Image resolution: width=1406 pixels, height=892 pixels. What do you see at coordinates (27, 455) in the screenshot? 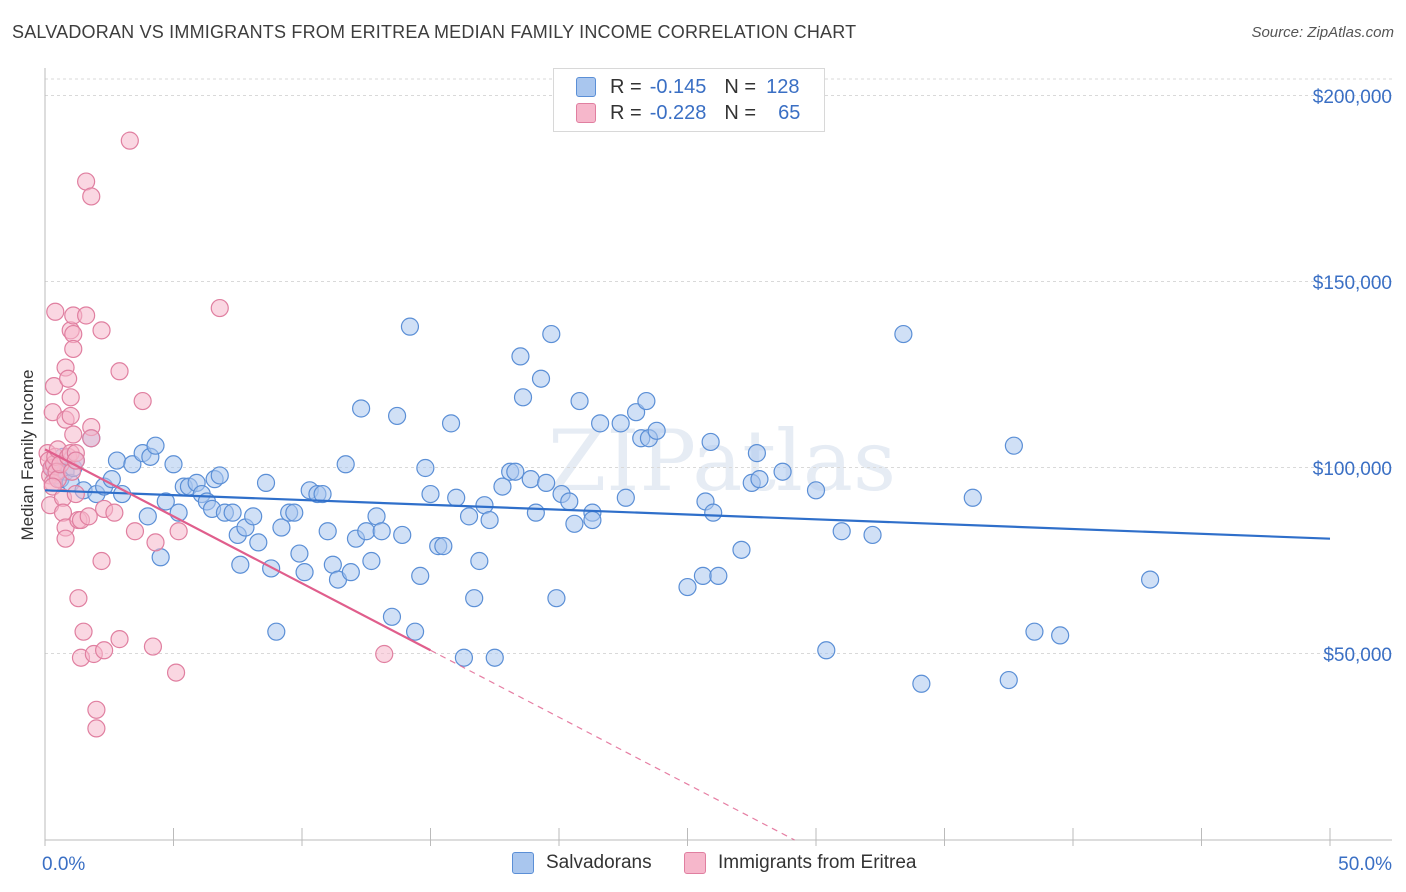
I see `y-axis-label: Median Family Income` at bounding box center [27, 455].